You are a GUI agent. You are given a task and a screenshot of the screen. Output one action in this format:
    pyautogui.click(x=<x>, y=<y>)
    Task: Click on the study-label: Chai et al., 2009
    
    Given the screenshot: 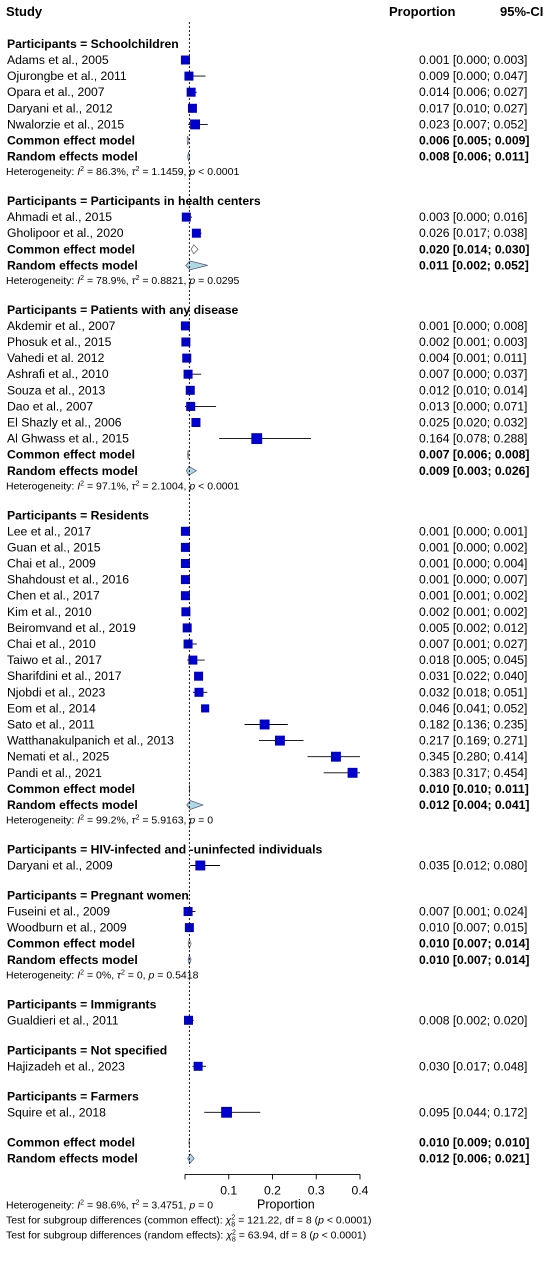 What is the action you would take?
    pyautogui.click(x=51, y=564)
    